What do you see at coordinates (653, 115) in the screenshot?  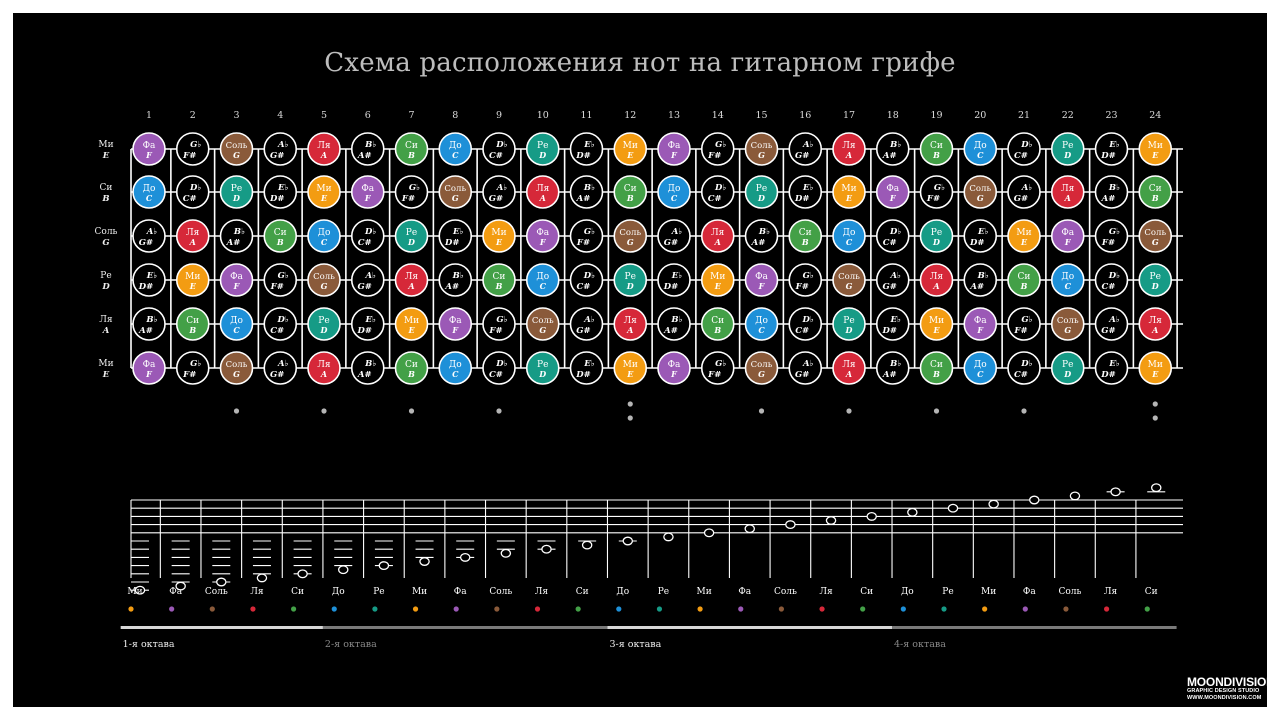 I see `fret-numbers: 1 2 3 4 5 6 7 8 9 10 11 12 13 14 15 16 17 18 19 20 21 22 23 24` at bounding box center [653, 115].